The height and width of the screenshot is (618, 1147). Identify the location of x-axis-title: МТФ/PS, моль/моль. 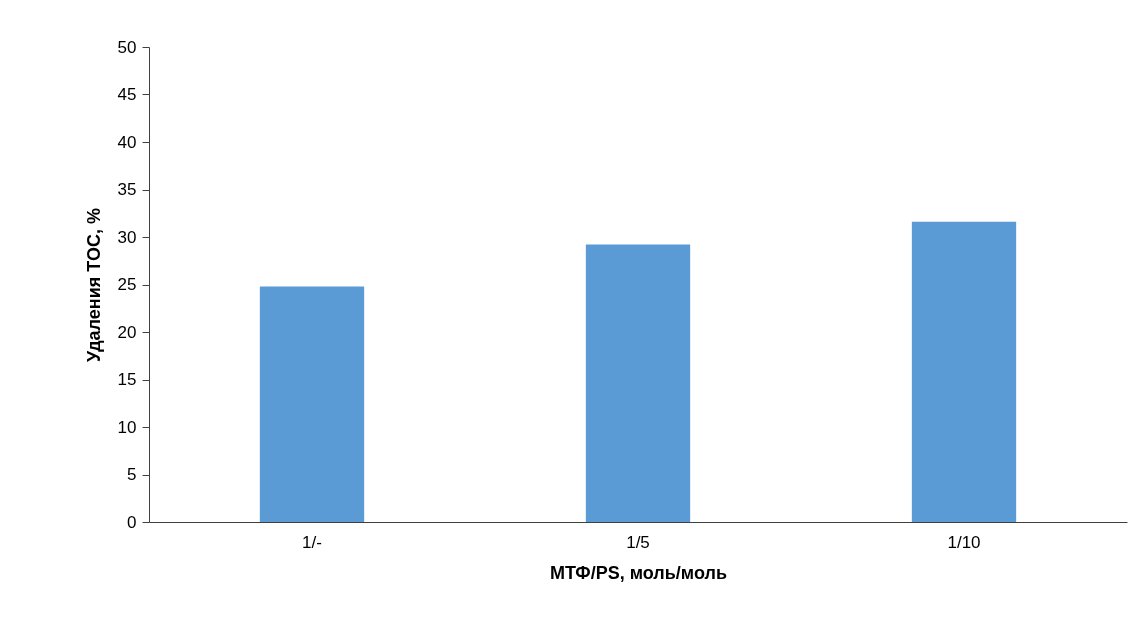
(638, 572).